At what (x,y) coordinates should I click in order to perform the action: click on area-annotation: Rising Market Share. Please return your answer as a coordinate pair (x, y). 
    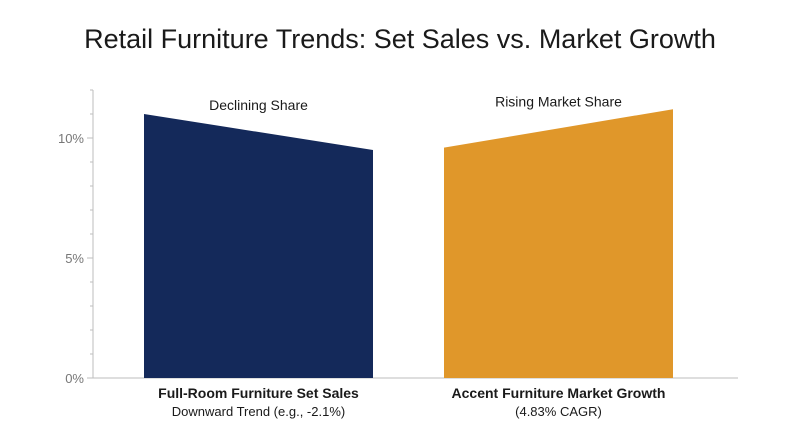
    Looking at the image, I should click on (558, 101).